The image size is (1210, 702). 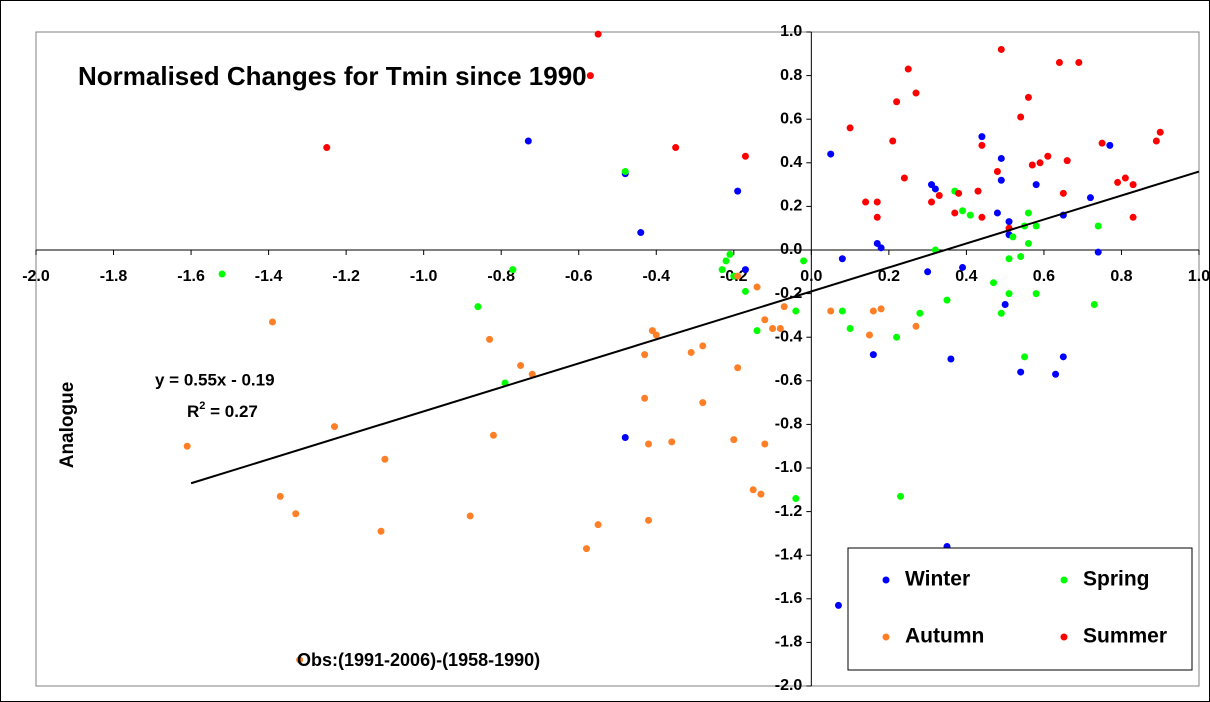 I want to click on y-tick-label: -2.0, so click(x=789, y=685).